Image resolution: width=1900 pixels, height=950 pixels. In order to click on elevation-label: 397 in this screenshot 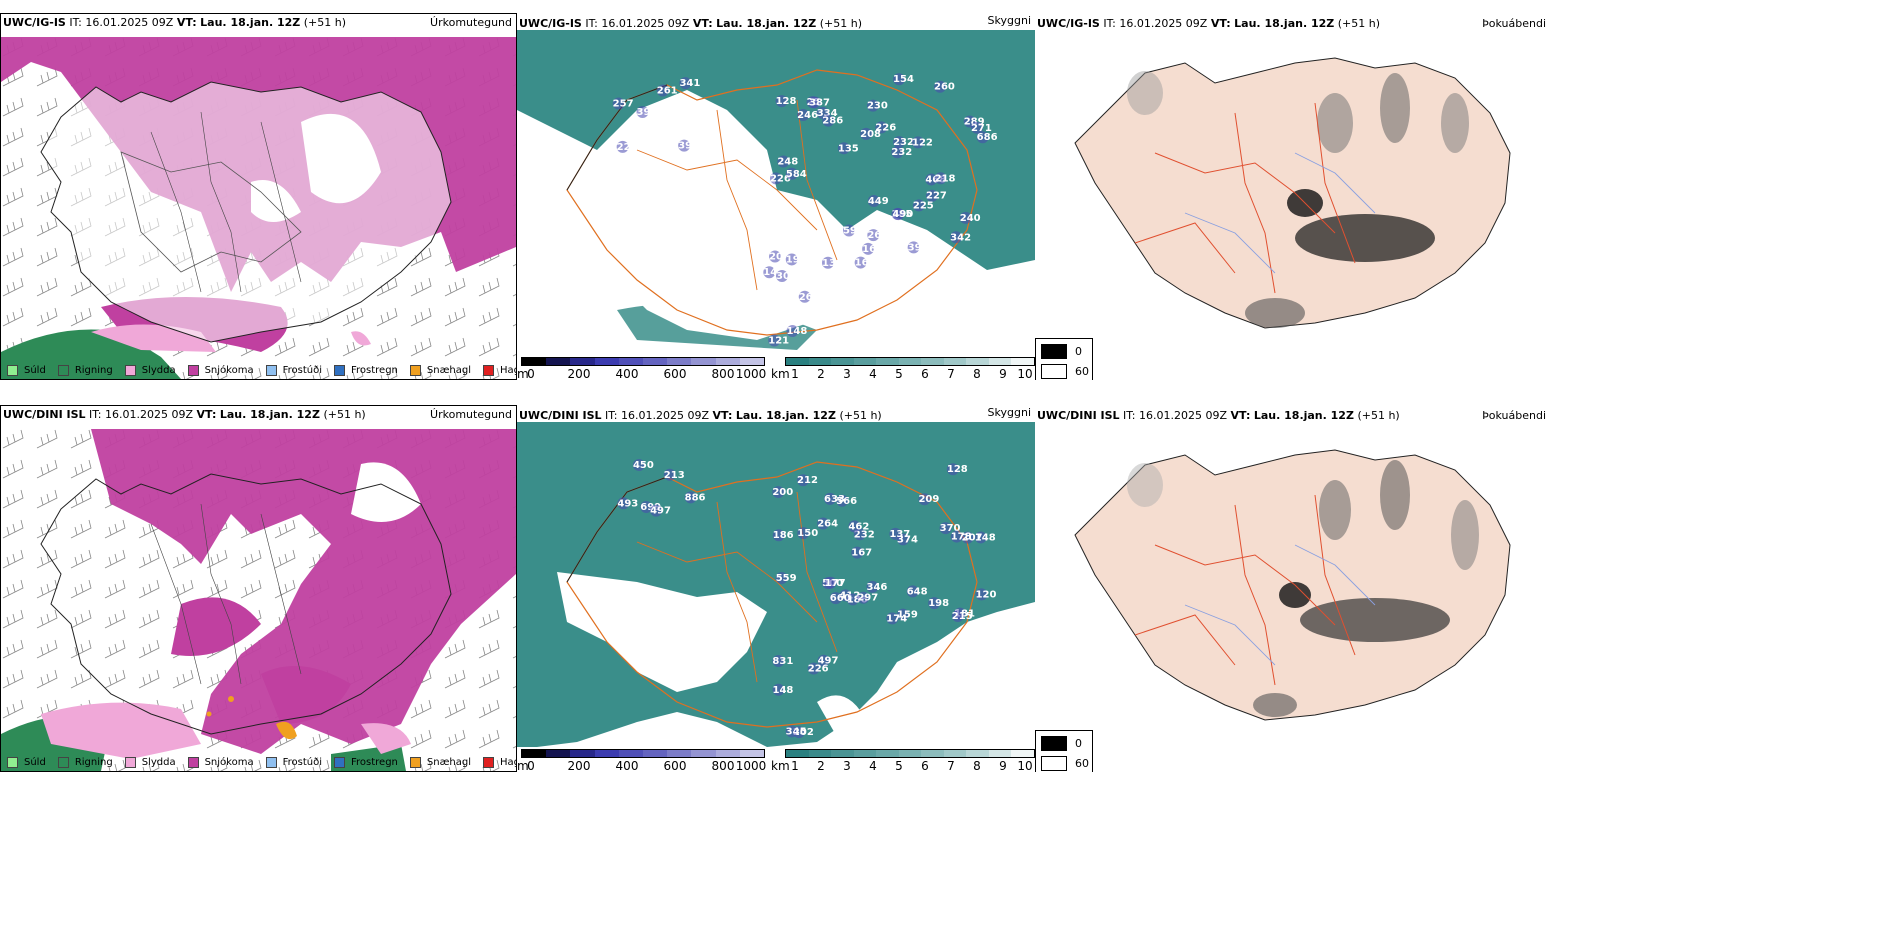, I will do `click(647, 112)`.